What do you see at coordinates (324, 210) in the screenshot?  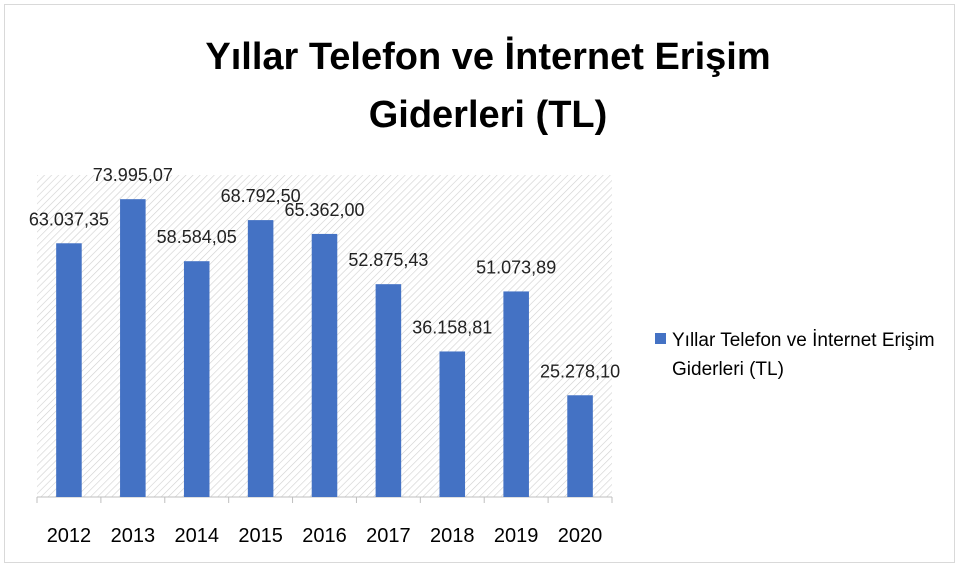 I see `data-label: 65.362,00` at bounding box center [324, 210].